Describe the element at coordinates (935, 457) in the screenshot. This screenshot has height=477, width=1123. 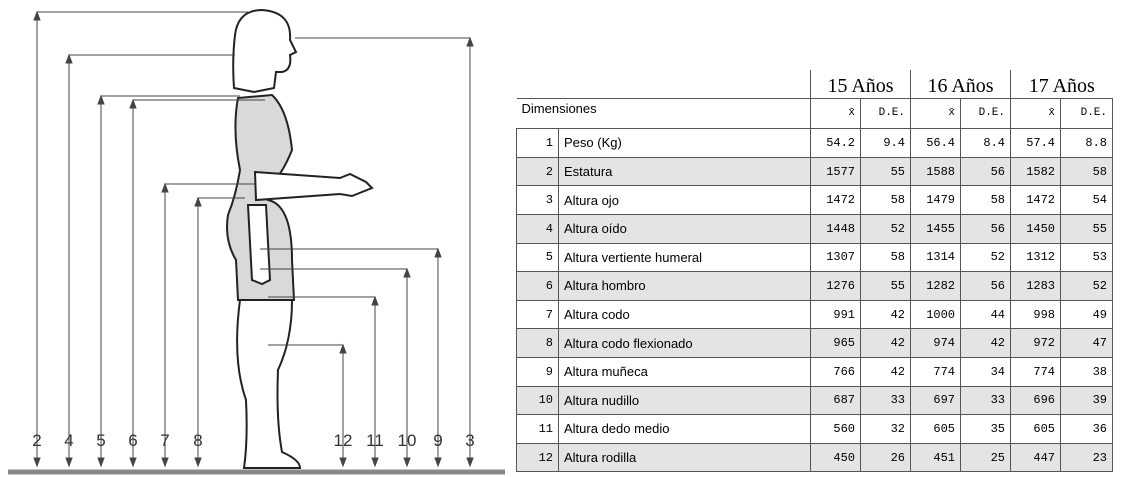
I see `num: 451` at that location.